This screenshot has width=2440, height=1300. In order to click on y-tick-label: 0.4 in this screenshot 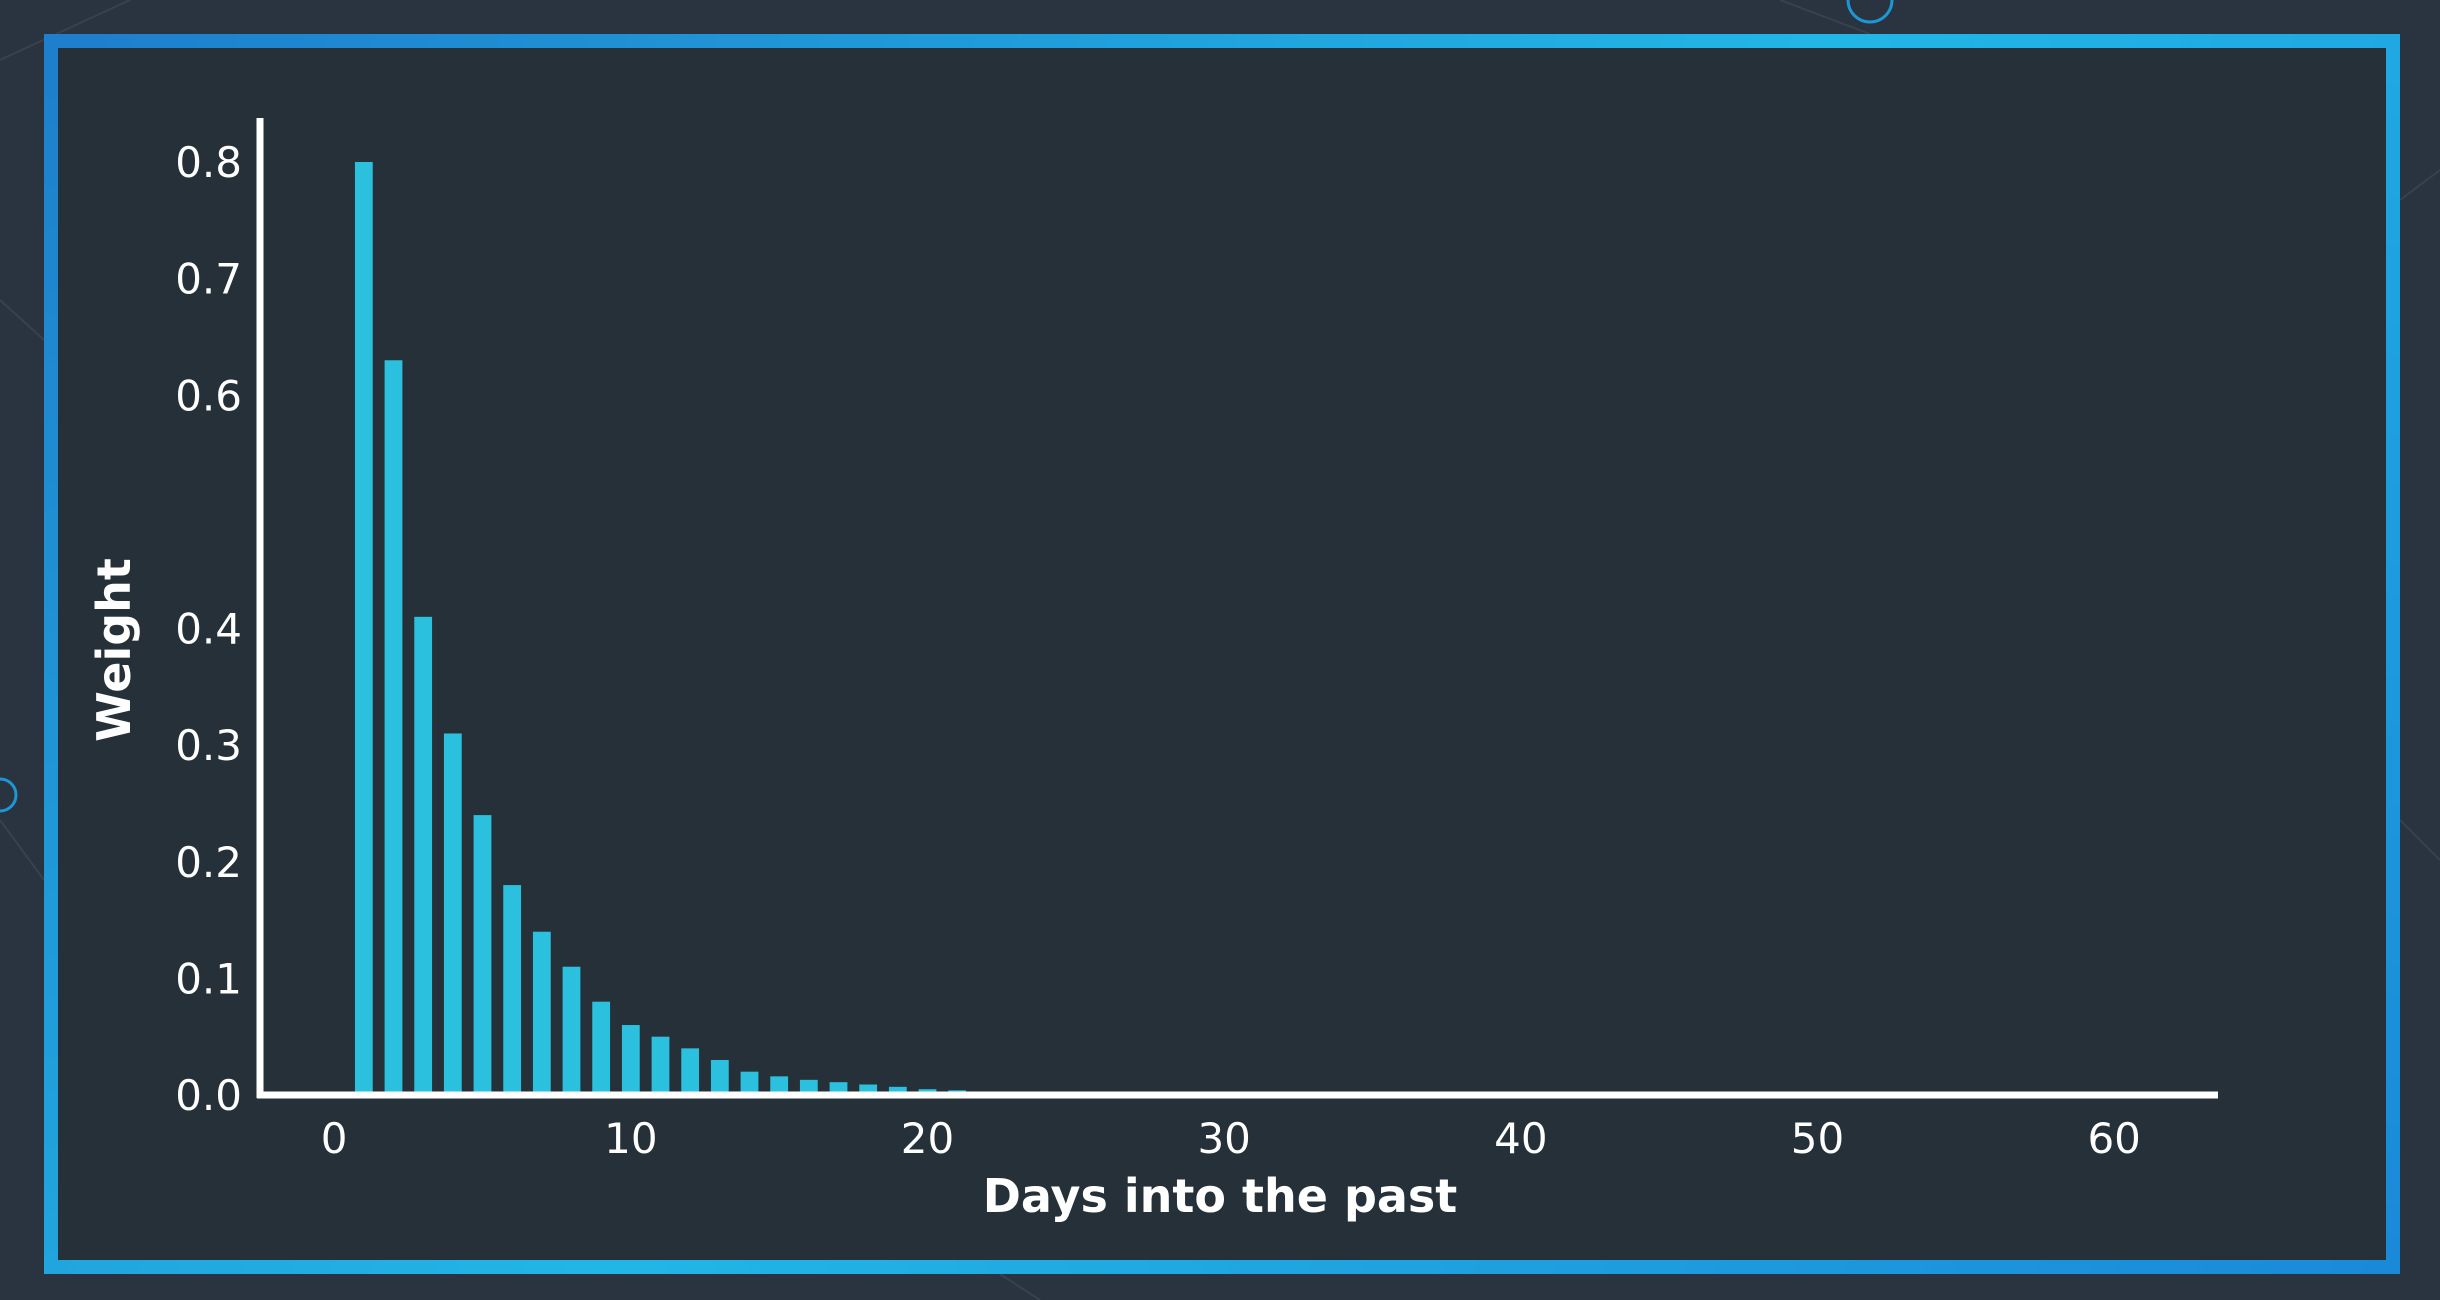, I will do `click(208, 629)`.